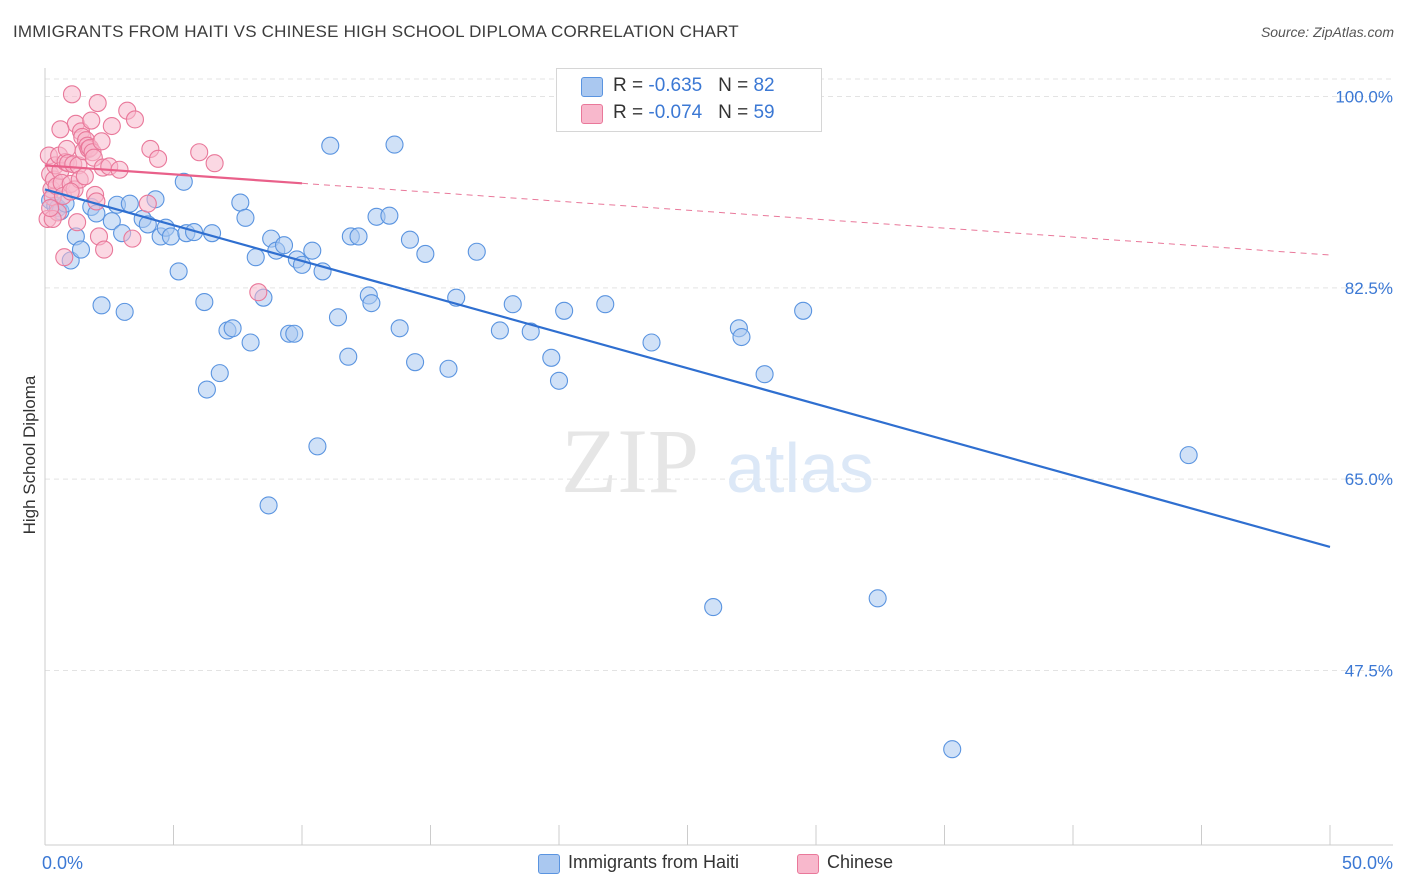  I want to click on y-tick-label: 65.0%, so click(1369, 479).